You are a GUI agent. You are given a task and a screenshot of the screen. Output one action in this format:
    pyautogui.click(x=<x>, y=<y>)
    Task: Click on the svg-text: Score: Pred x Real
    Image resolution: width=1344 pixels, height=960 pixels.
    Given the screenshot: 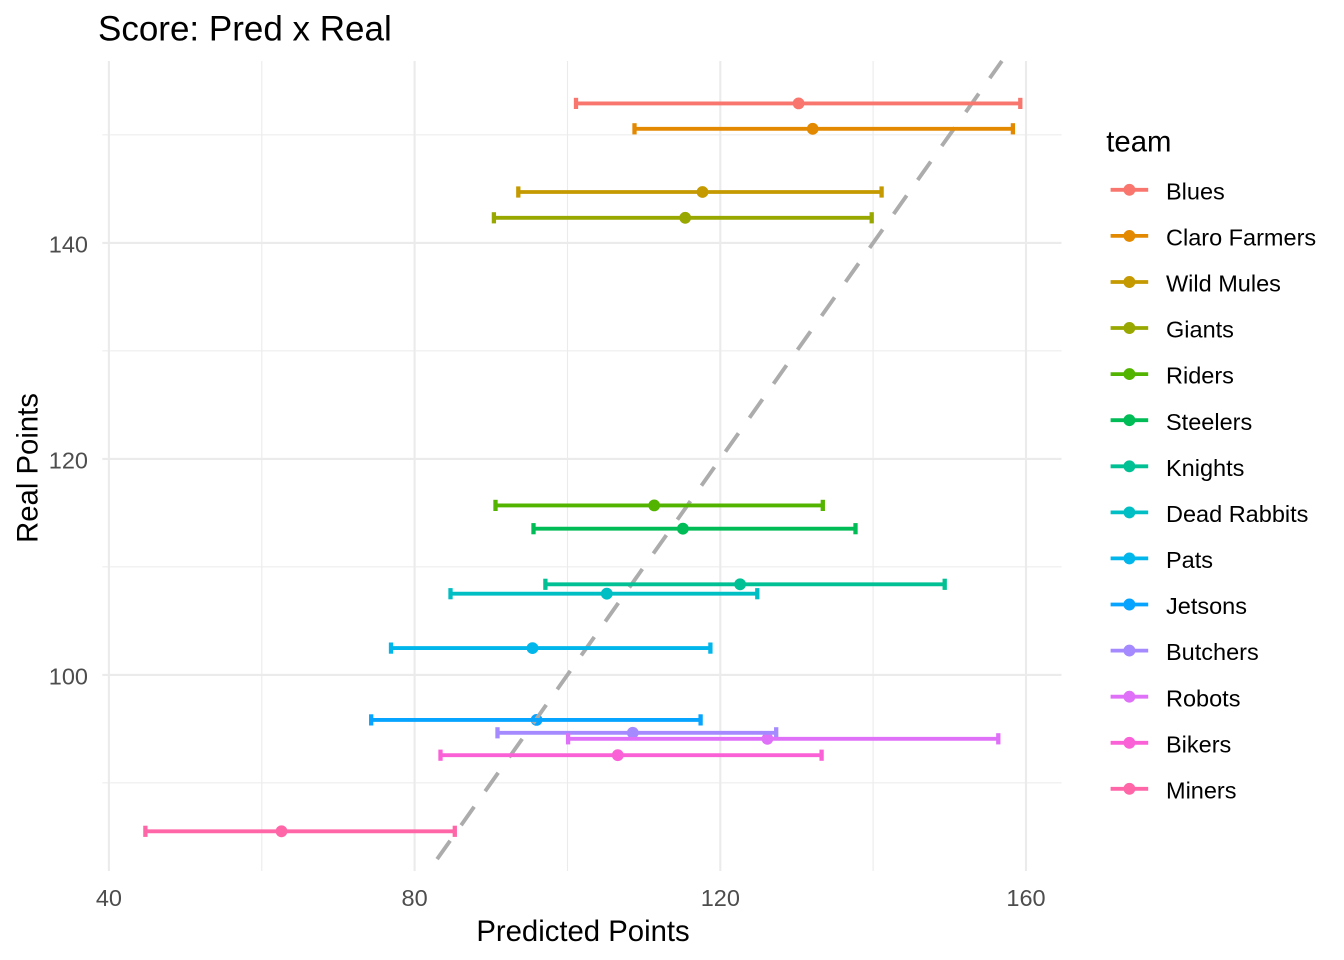 What is the action you would take?
    pyautogui.click(x=245, y=28)
    